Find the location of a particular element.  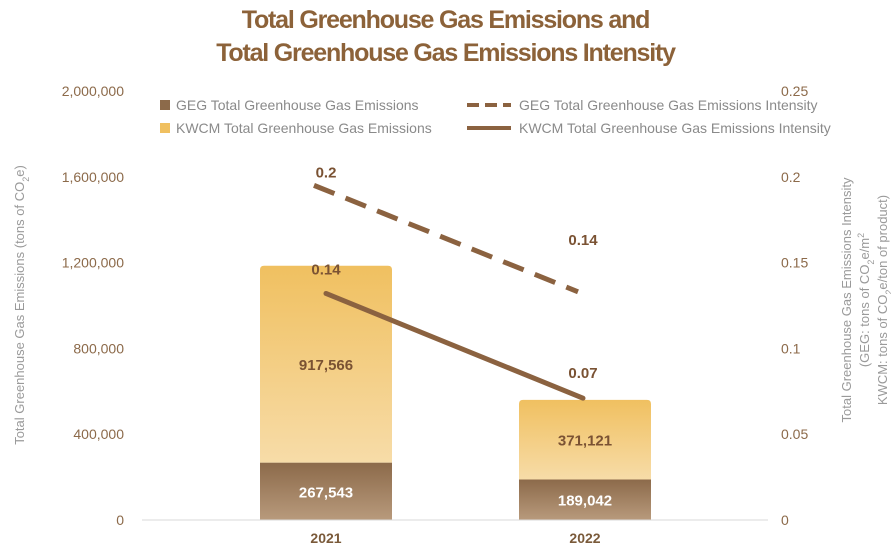

right-axis-tick-label: 0.05 is located at coordinates (794, 434).